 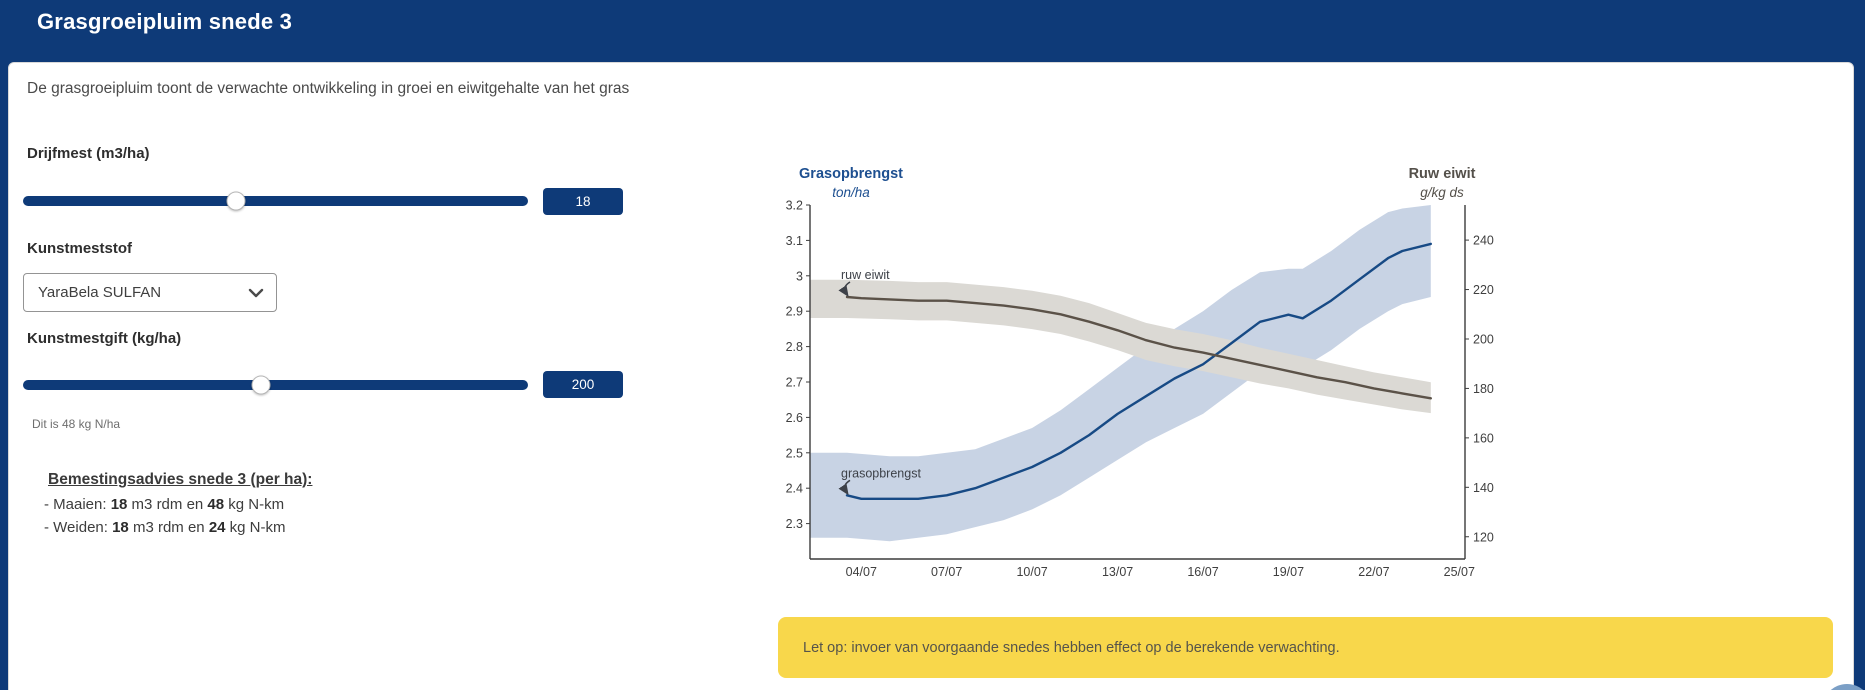 What do you see at coordinates (261, 385) in the screenshot?
I see `kunstmestgift-slider-thumb` at bounding box center [261, 385].